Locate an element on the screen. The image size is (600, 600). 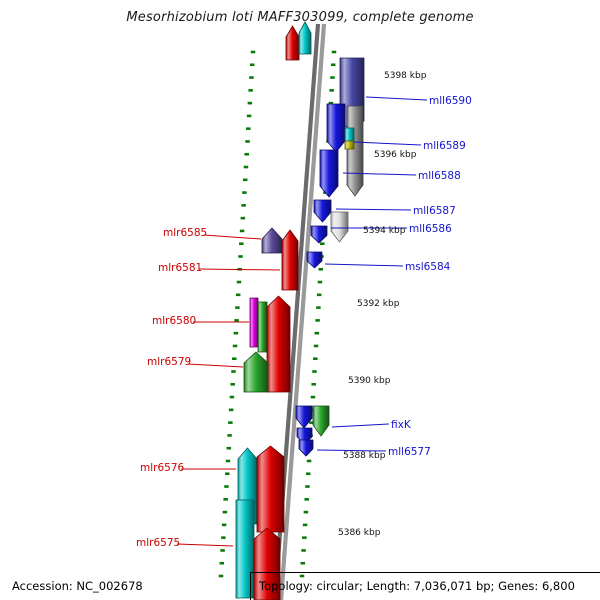
gene-arrow-top-red is located at coordinates (292, 43).